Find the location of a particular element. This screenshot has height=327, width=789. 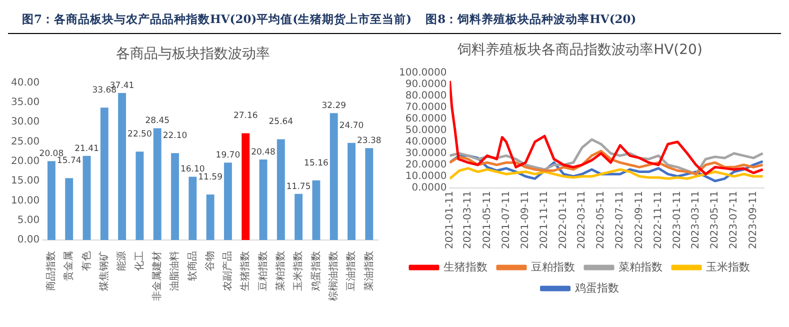

x-tick-label: 2023-01-11 is located at coordinates (678, 220).